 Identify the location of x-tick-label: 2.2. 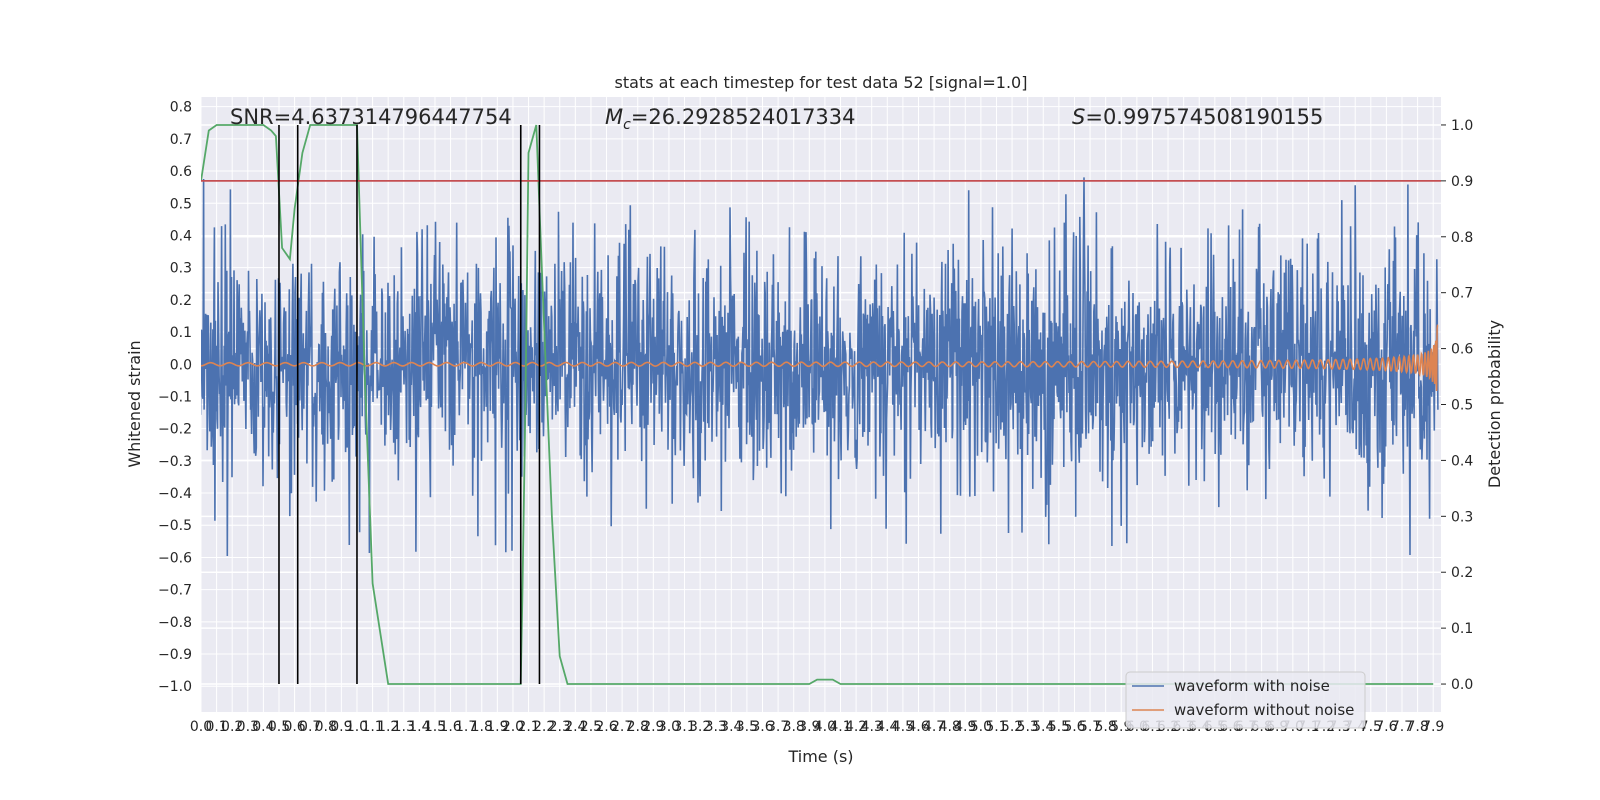
(544, 727).